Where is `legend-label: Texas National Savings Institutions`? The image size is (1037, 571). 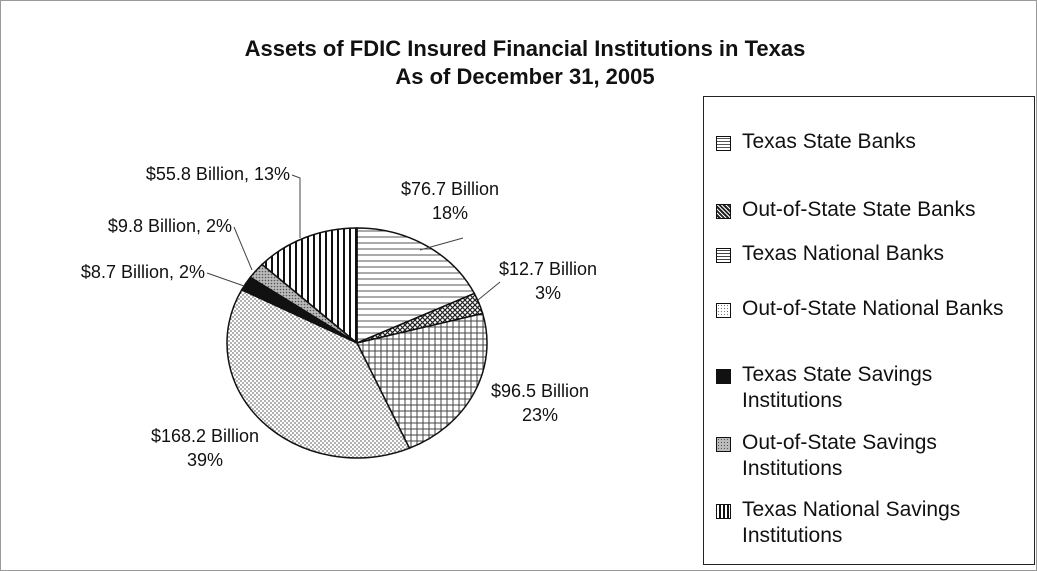 legend-label: Texas National Savings Institutions is located at coordinates (851, 522).